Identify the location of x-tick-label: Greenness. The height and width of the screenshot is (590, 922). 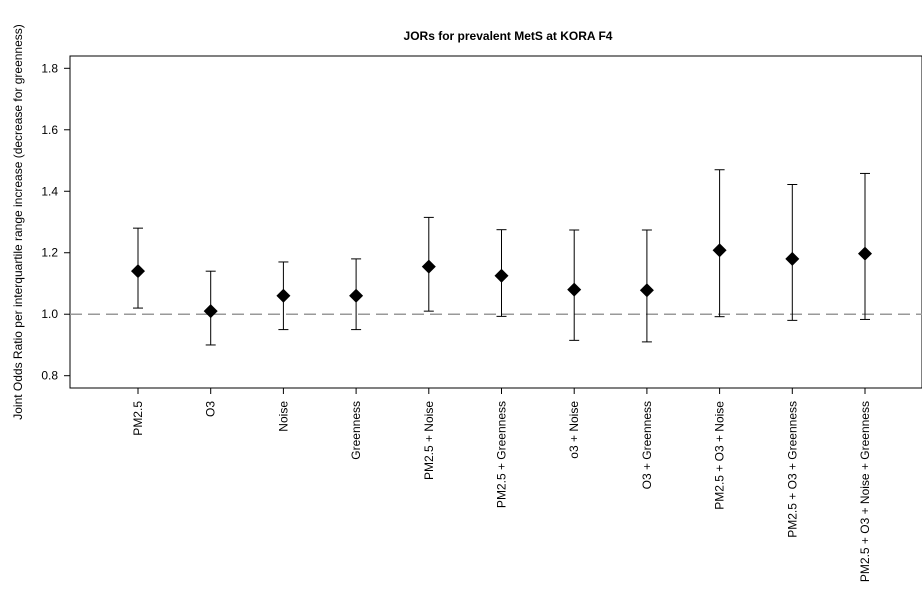
(356, 430).